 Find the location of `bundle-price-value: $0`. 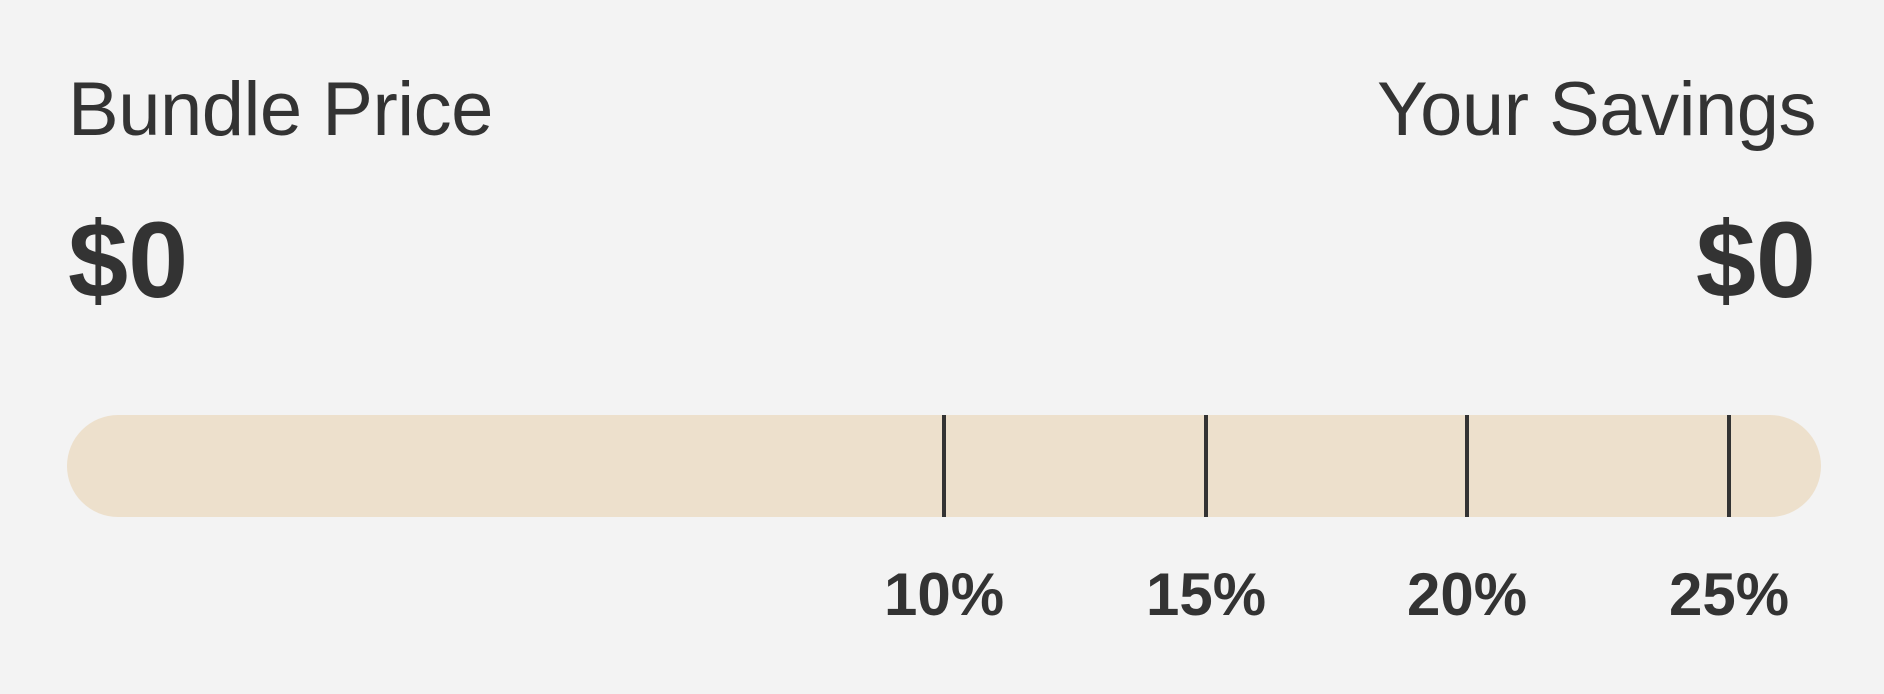

bundle-price-value: $0 is located at coordinates (128, 259).